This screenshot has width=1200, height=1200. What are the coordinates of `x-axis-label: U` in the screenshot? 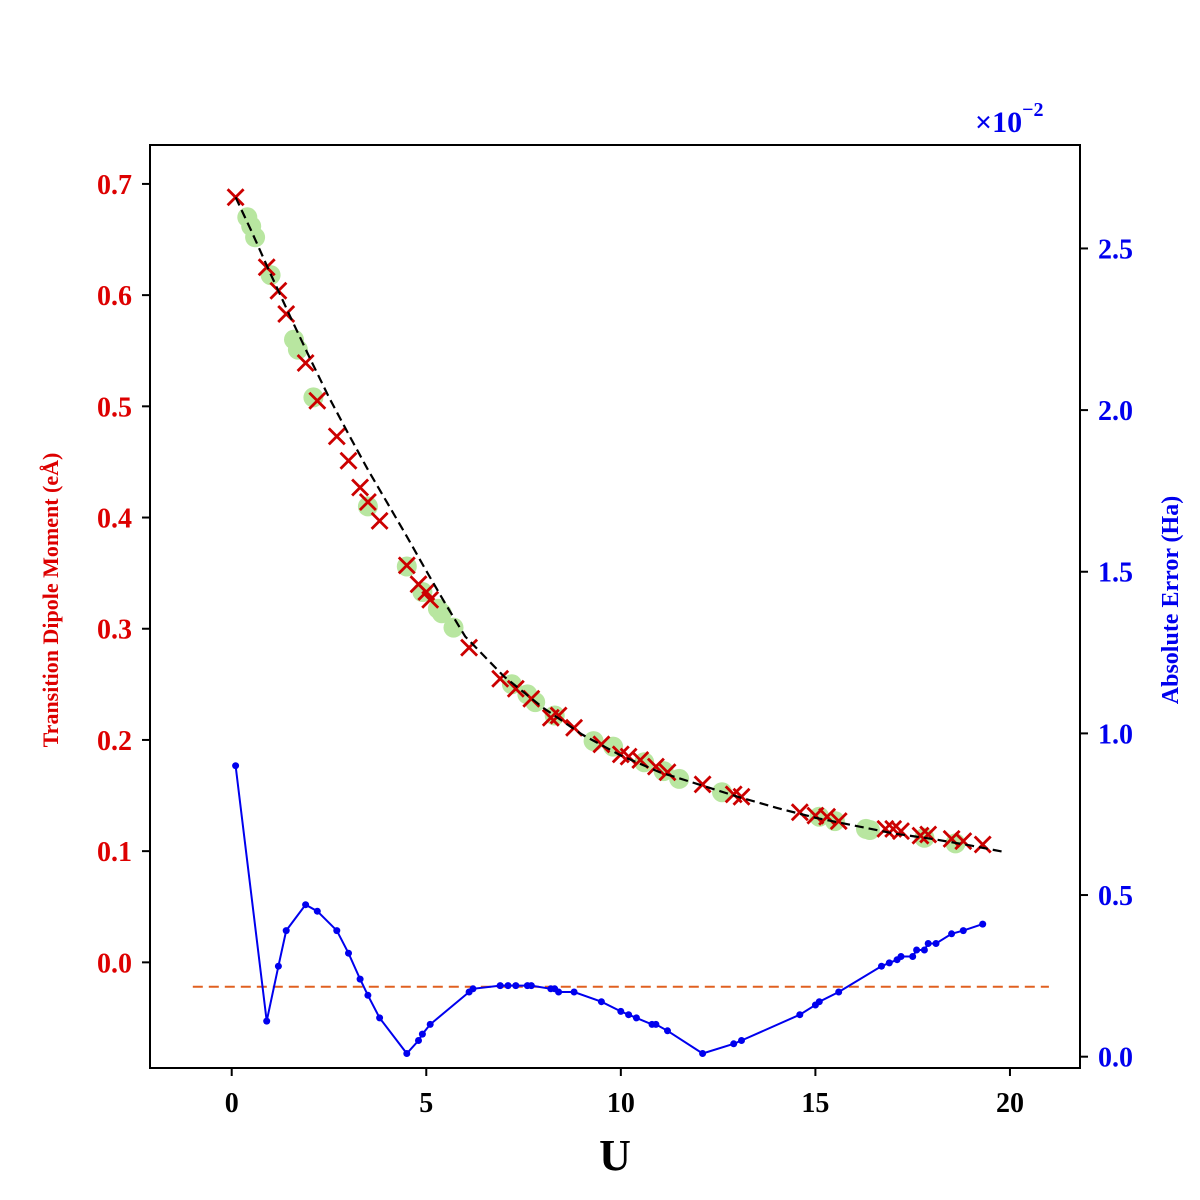 It's located at (615, 1155).